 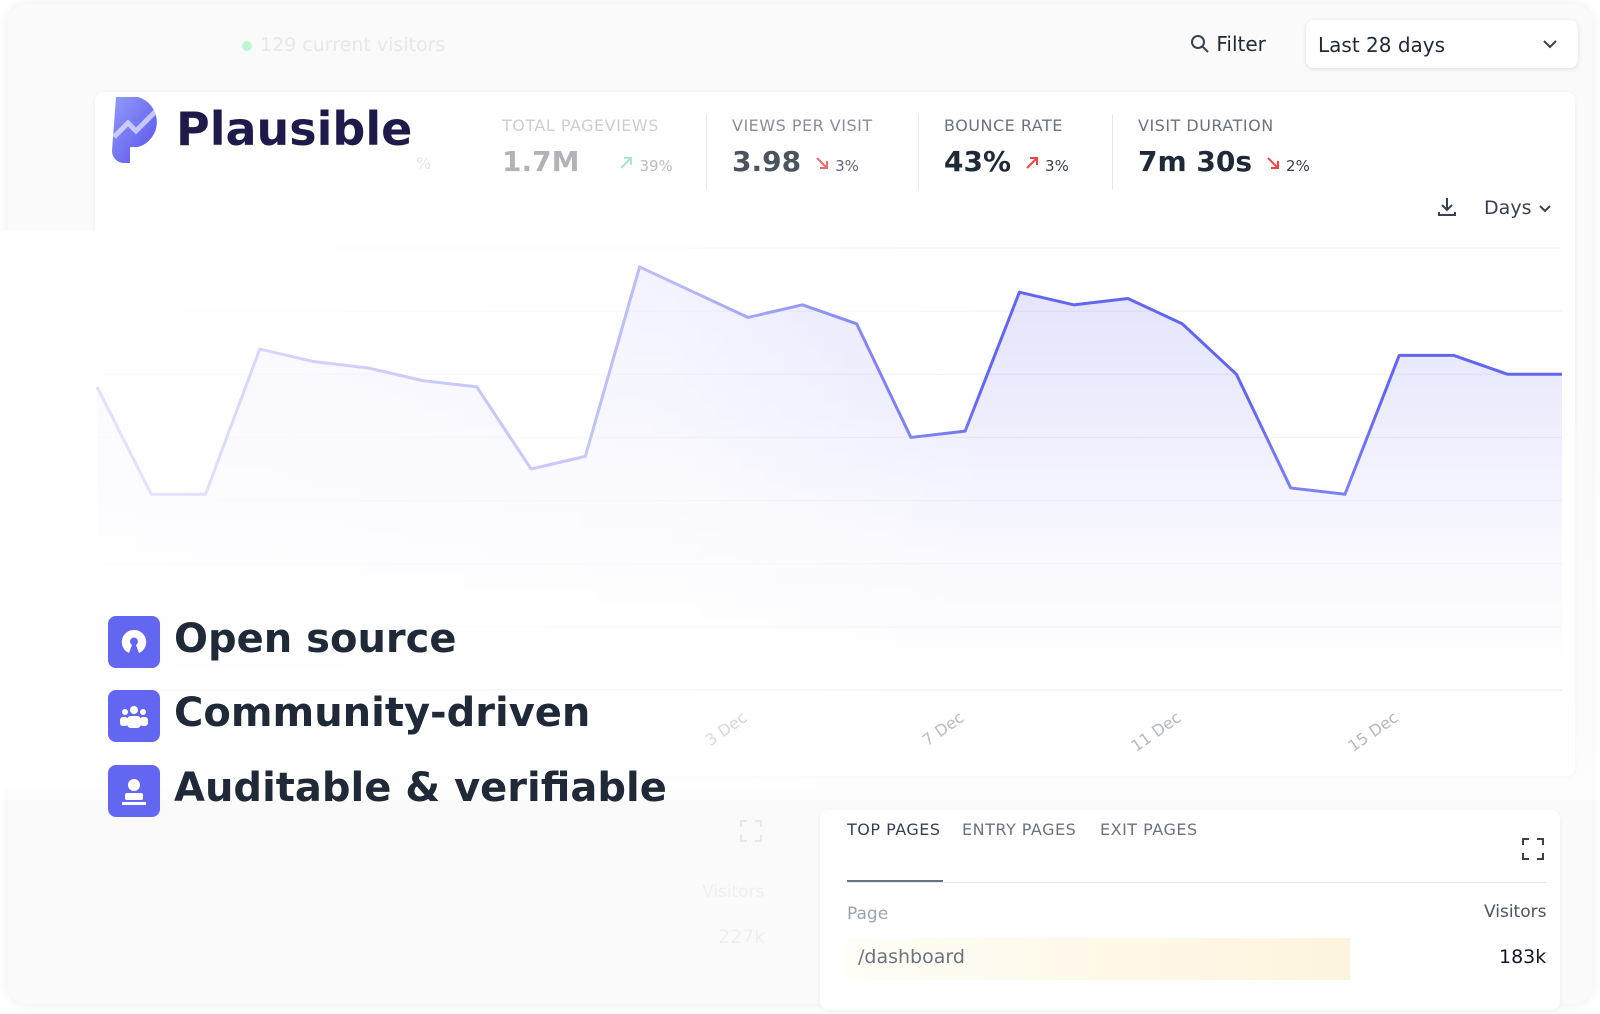 I want to click on metric-label: VIEWS PER VISIT, so click(x=802, y=125).